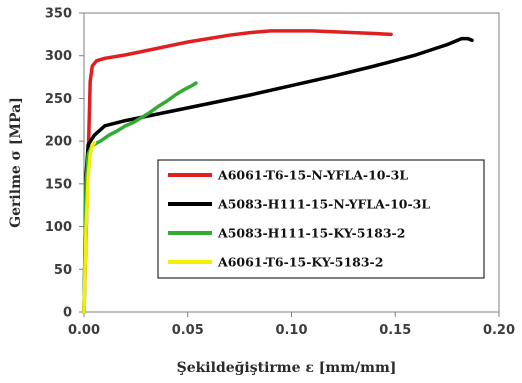  I want to click on legend-label: A6061-T6-15-KY-5183-2, so click(300, 262).